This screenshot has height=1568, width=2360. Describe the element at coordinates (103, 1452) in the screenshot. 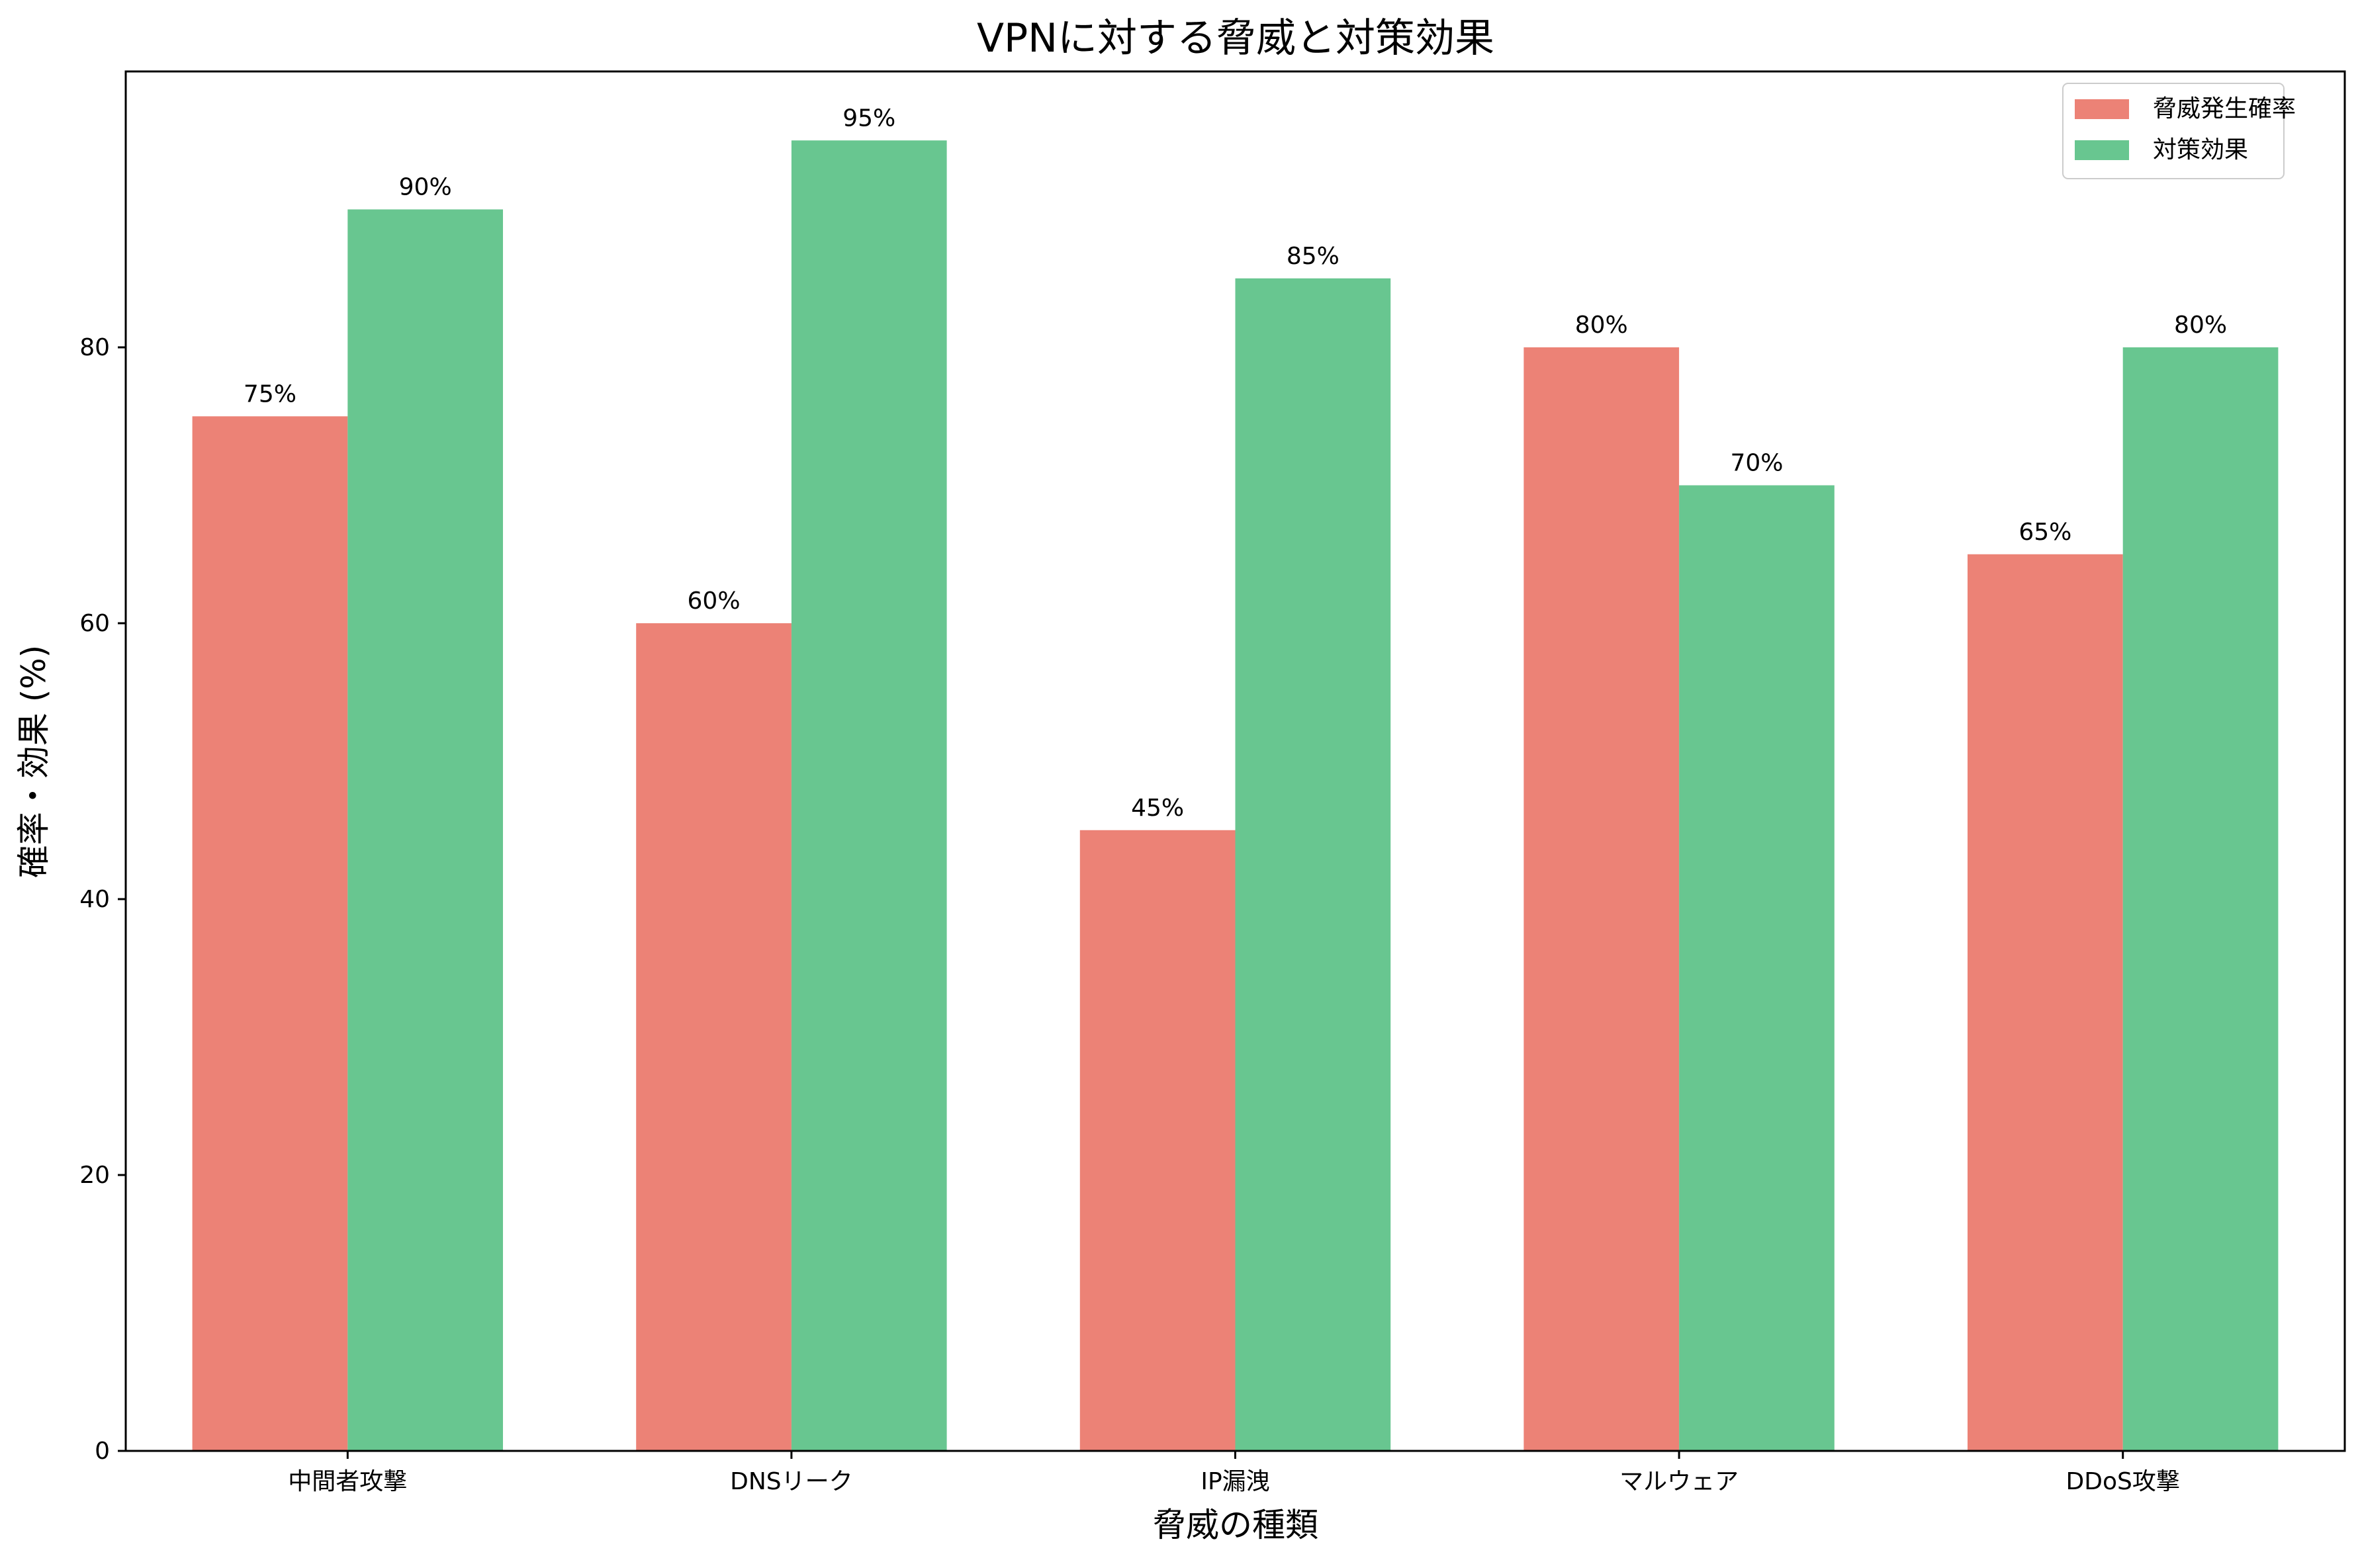

I see `y-tick-label: 0` at that location.